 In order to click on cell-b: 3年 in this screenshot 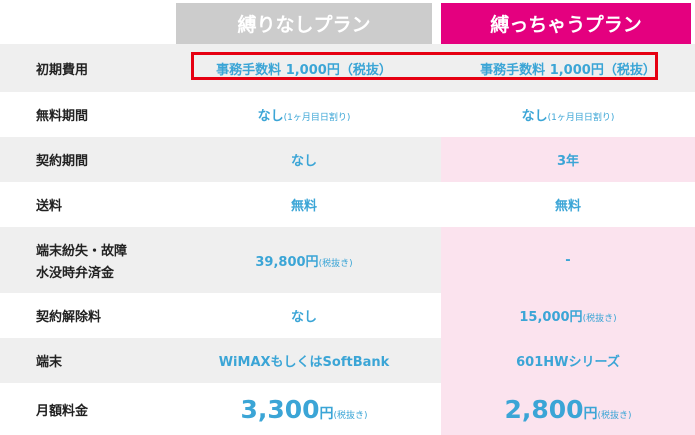, I will do `click(568, 159)`.